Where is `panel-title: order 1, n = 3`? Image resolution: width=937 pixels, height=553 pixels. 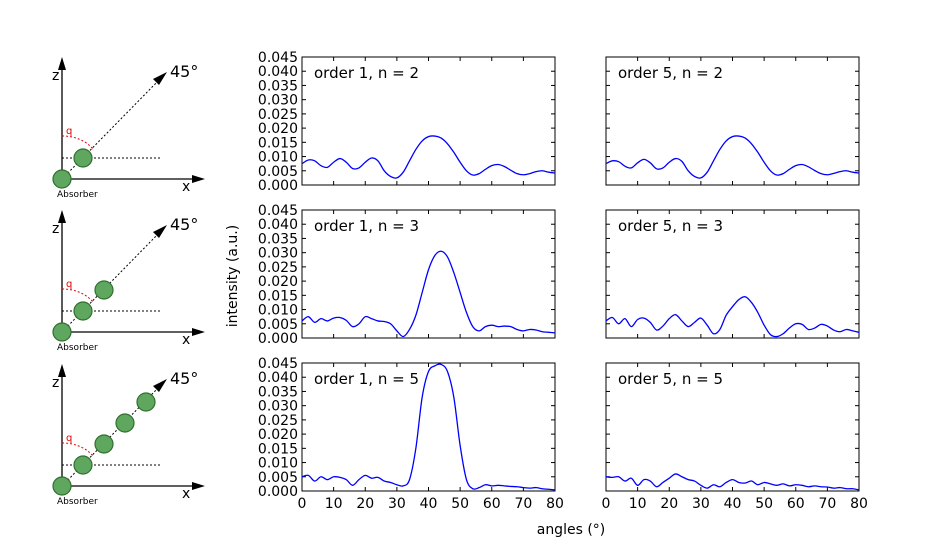 panel-title: order 1, n = 3 is located at coordinates (366, 226).